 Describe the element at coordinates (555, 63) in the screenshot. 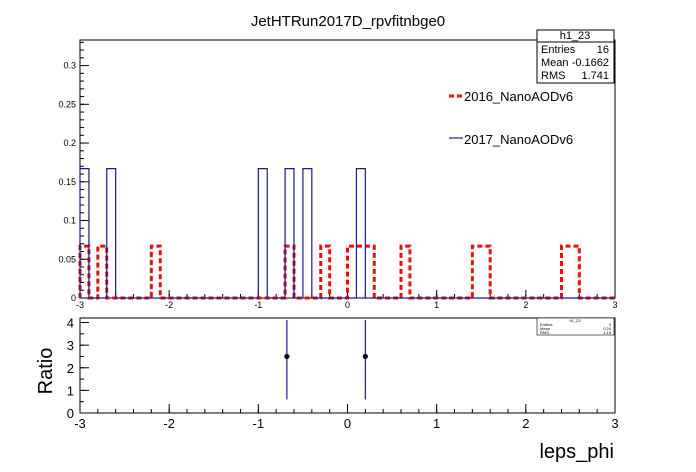

I see `stats-mean-label: Mean` at that location.